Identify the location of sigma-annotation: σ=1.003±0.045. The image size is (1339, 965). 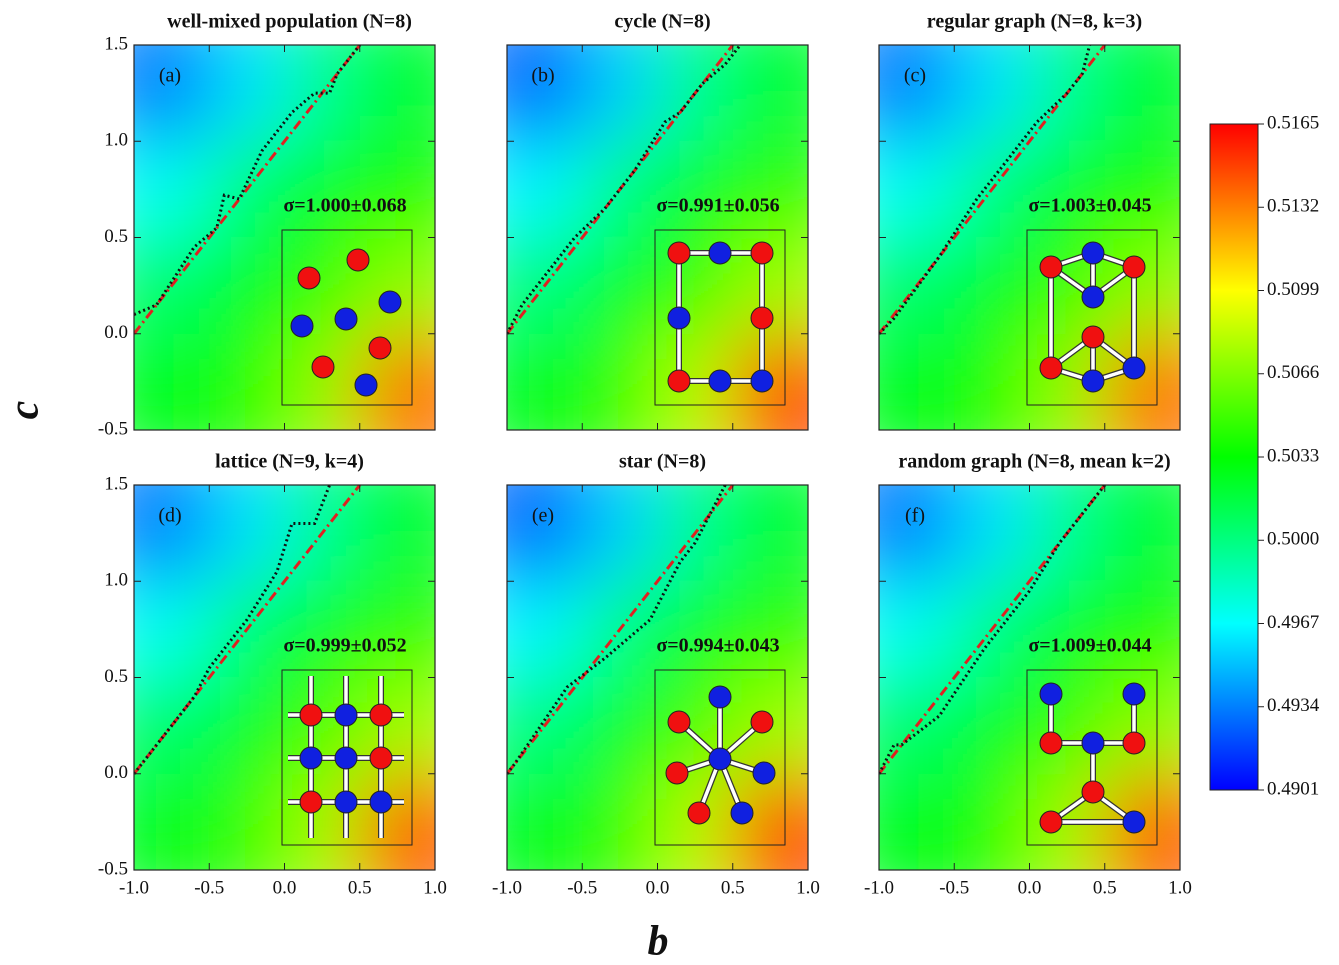
(1089, 206).